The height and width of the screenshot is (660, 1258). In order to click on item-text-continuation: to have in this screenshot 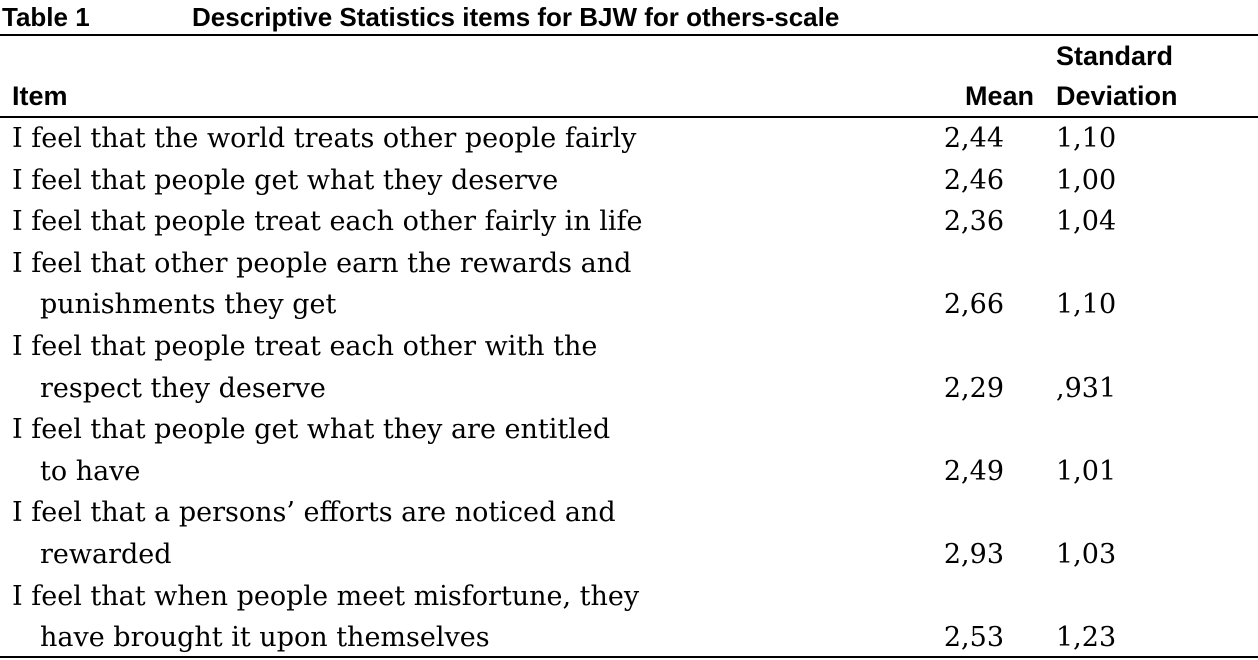, I will do `click(90, 471)`.